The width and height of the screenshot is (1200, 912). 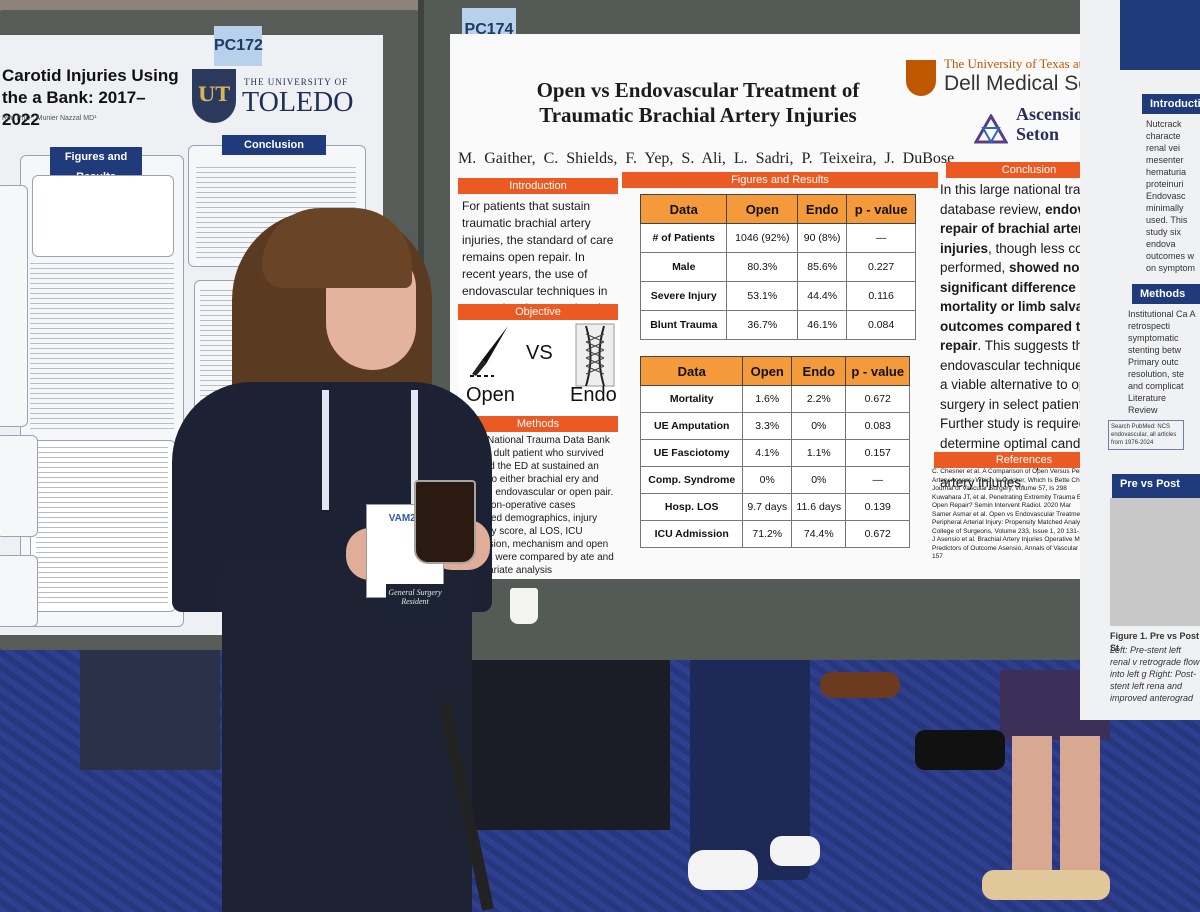 I want to click on table-row: Male 80.3% 85.6% 0.227, so click(x=777, y=267).